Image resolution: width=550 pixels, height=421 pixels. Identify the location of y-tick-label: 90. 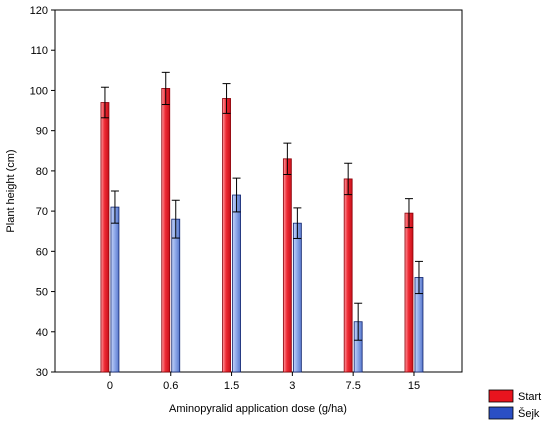
(42, 132).